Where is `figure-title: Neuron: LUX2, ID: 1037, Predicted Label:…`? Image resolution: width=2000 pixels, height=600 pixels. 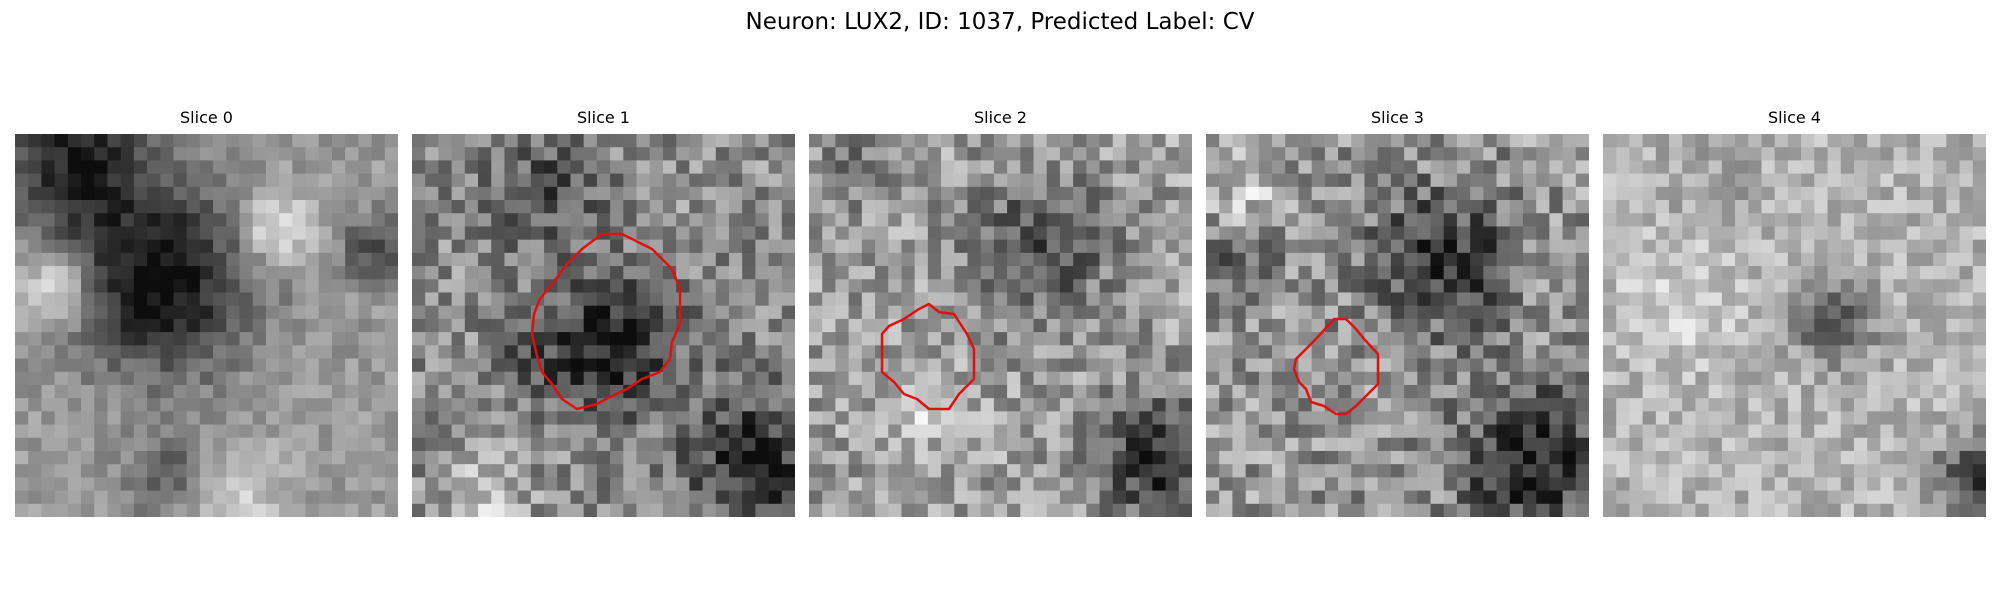
figure-title: Neuron: LUX2, ID: 1037, Predicted Label:… is located at coordinates (1000, 22).